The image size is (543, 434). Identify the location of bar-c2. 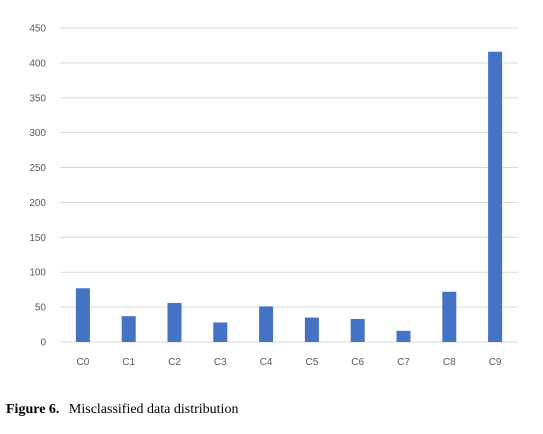
(174, 322).